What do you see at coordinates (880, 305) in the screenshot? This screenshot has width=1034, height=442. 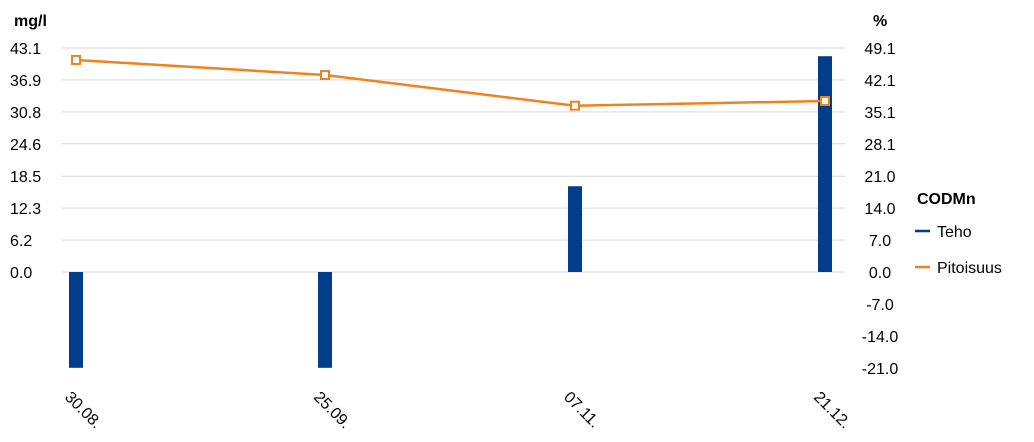 I see `right-tick-label: -7.0` at bounding box center [880, 305].